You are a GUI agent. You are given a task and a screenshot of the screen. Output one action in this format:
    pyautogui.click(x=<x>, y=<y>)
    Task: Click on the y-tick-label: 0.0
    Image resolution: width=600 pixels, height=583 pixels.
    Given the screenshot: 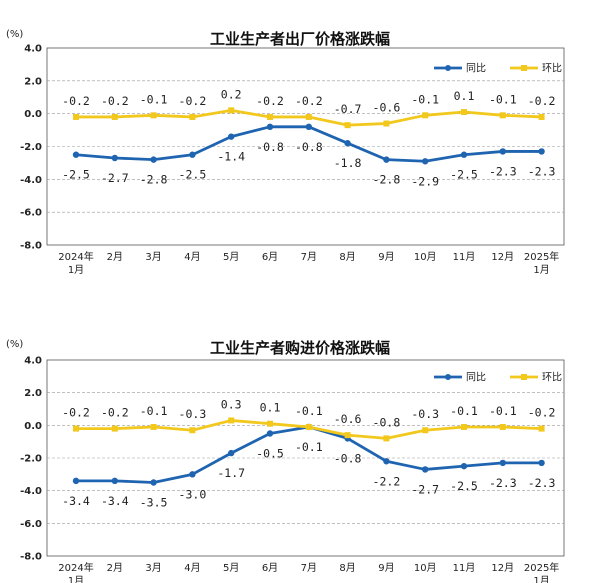 What is the action you would take?
    pyautogui.click(x=33, y=114)
    